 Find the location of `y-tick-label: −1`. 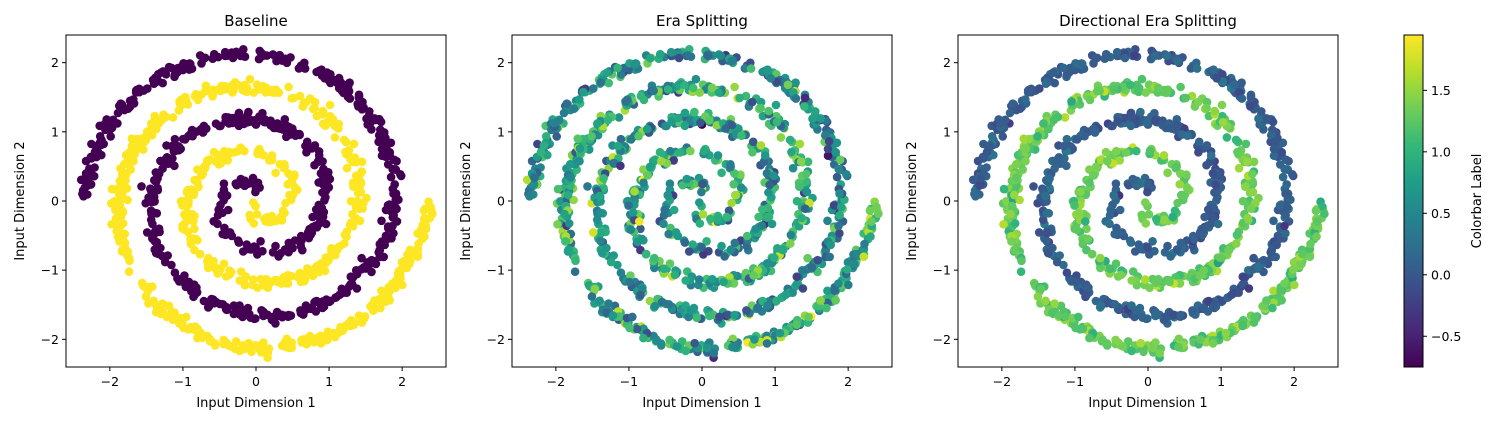

y-tick-label: −1 is located at coordinates (942, 270).